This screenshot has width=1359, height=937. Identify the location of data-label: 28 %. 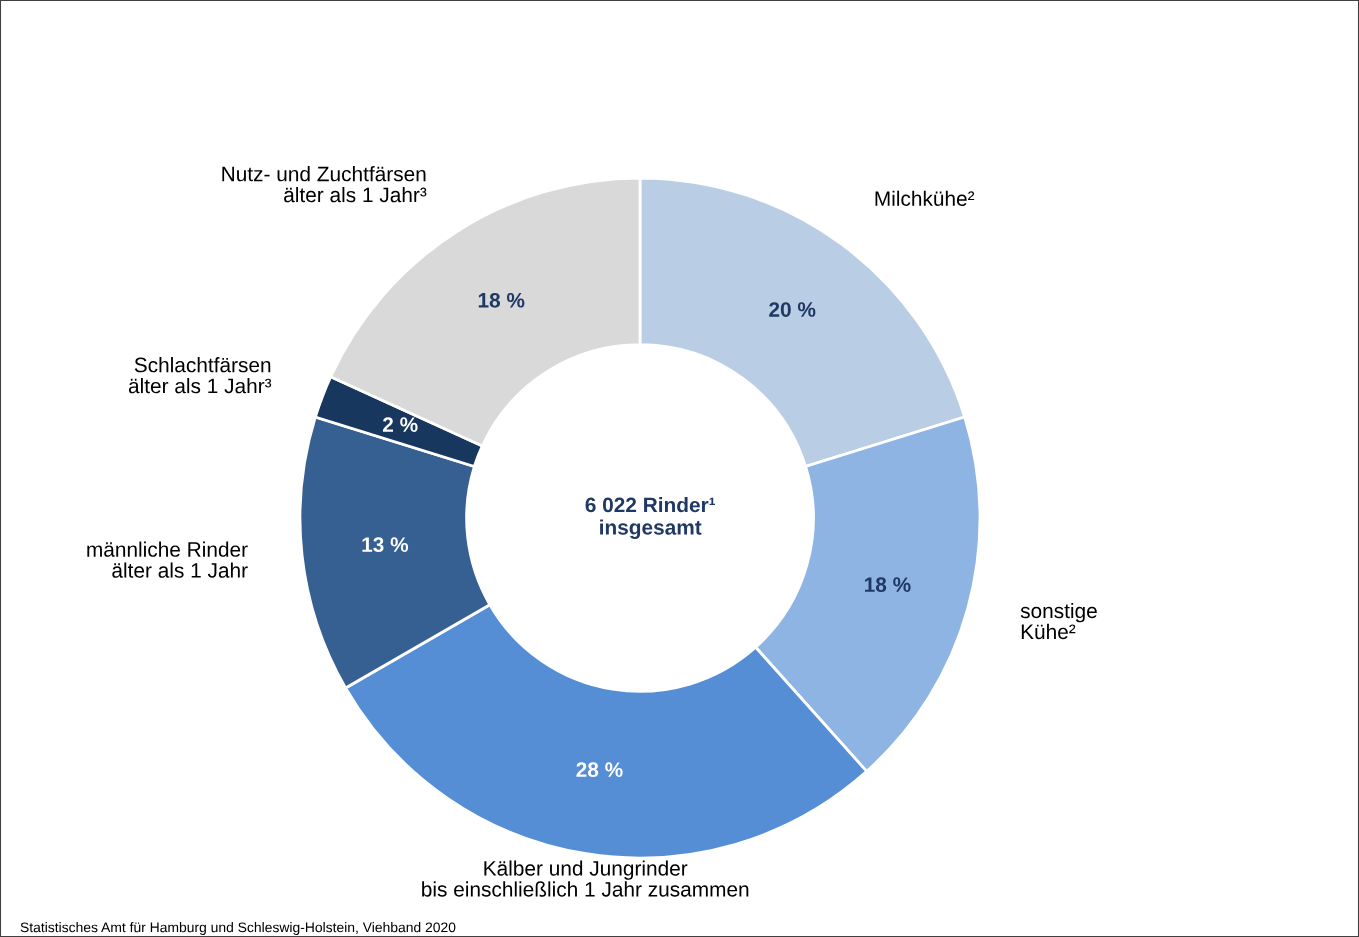
(599, 770).